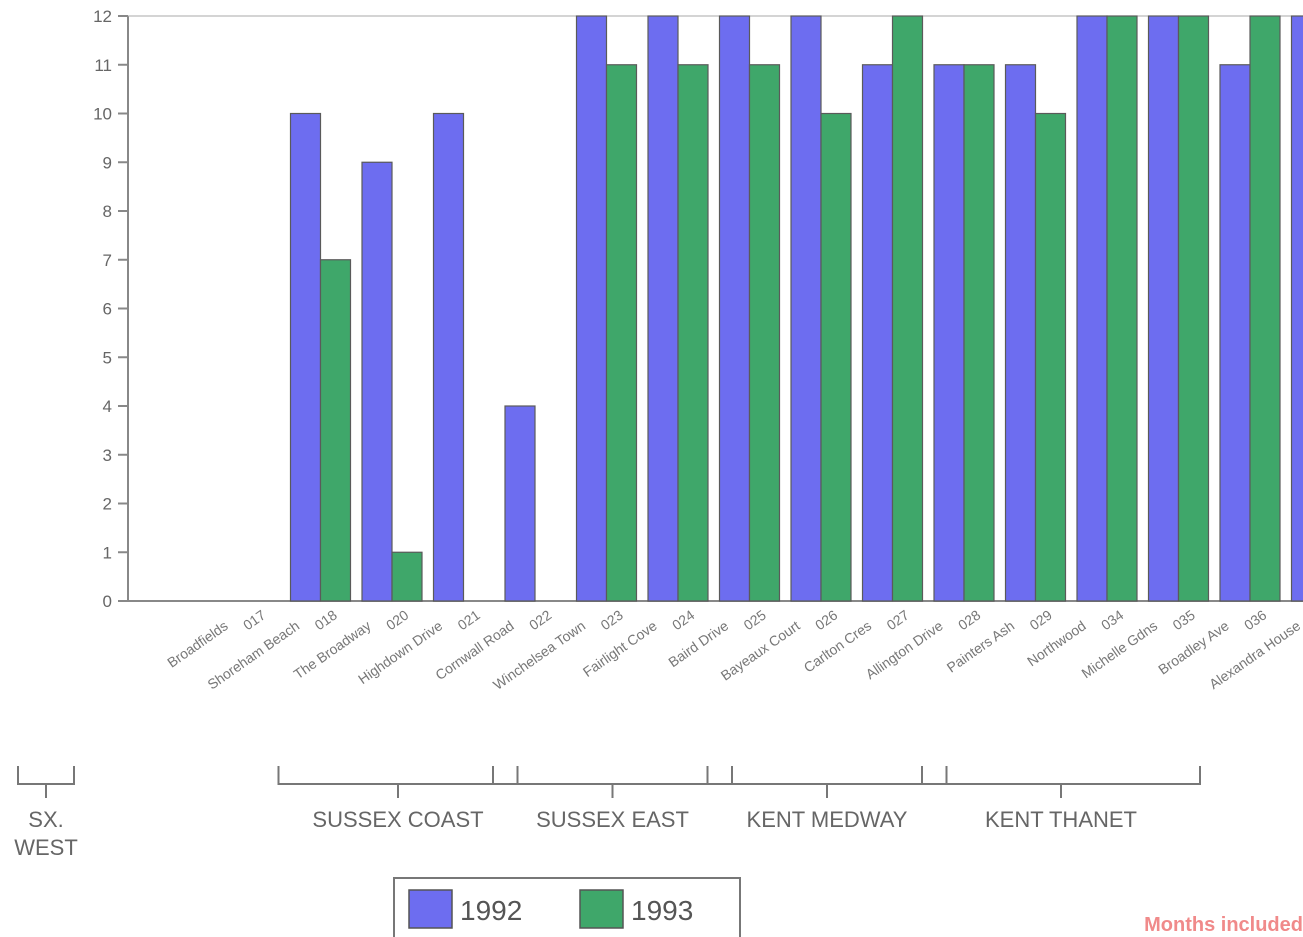 Image resolution: width=1303 pixels, height=937 pixels. Describe the element at coordinates (45, 819) in the screenshot. I see `region-label: SX.` at that location.